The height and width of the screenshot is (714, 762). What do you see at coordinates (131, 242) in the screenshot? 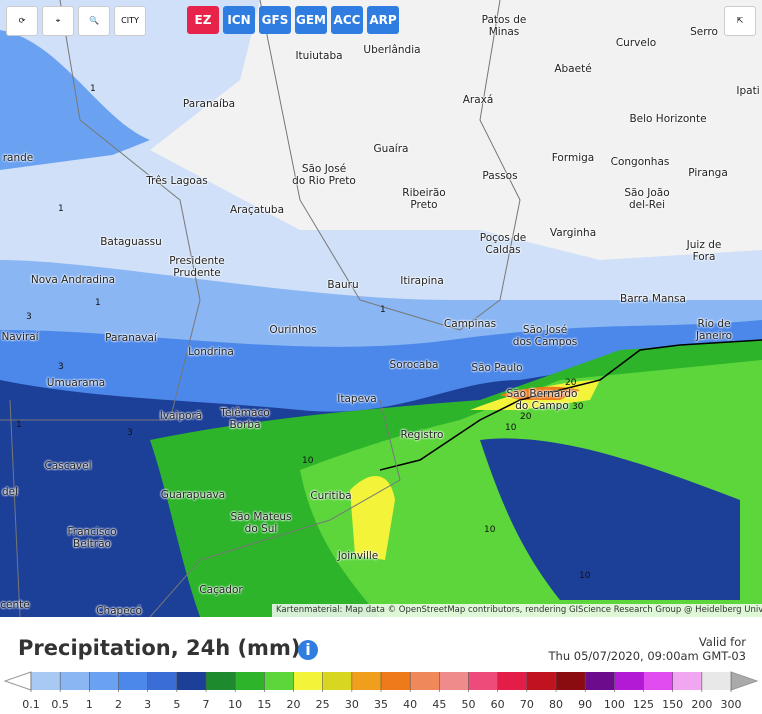
I see `city-label: Bataguassu` at bounding box center [131, 242].